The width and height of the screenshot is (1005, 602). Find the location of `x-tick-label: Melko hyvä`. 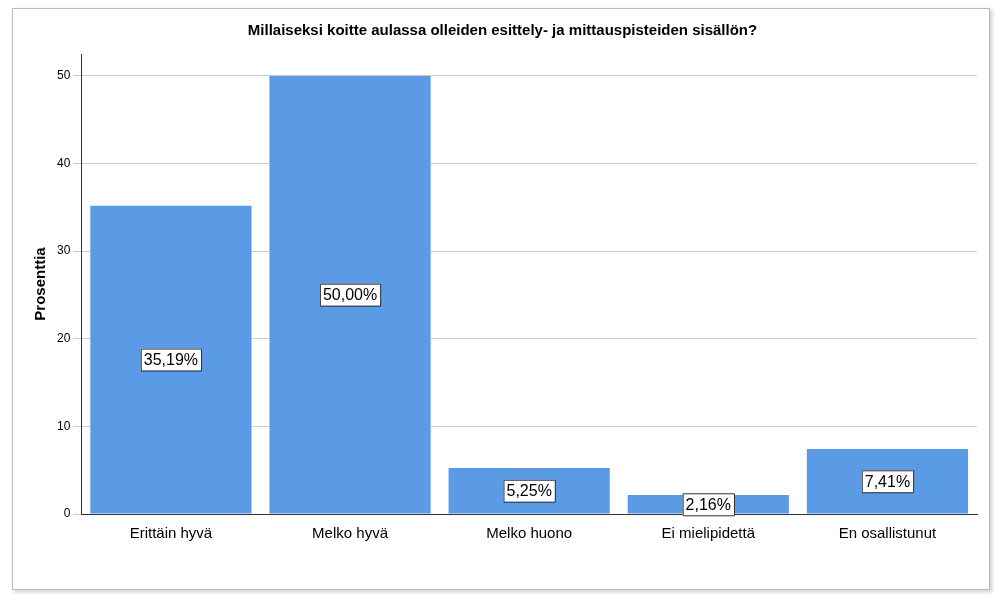

x-tick-label: Melko hyvä is located at coordinates (350, 533).